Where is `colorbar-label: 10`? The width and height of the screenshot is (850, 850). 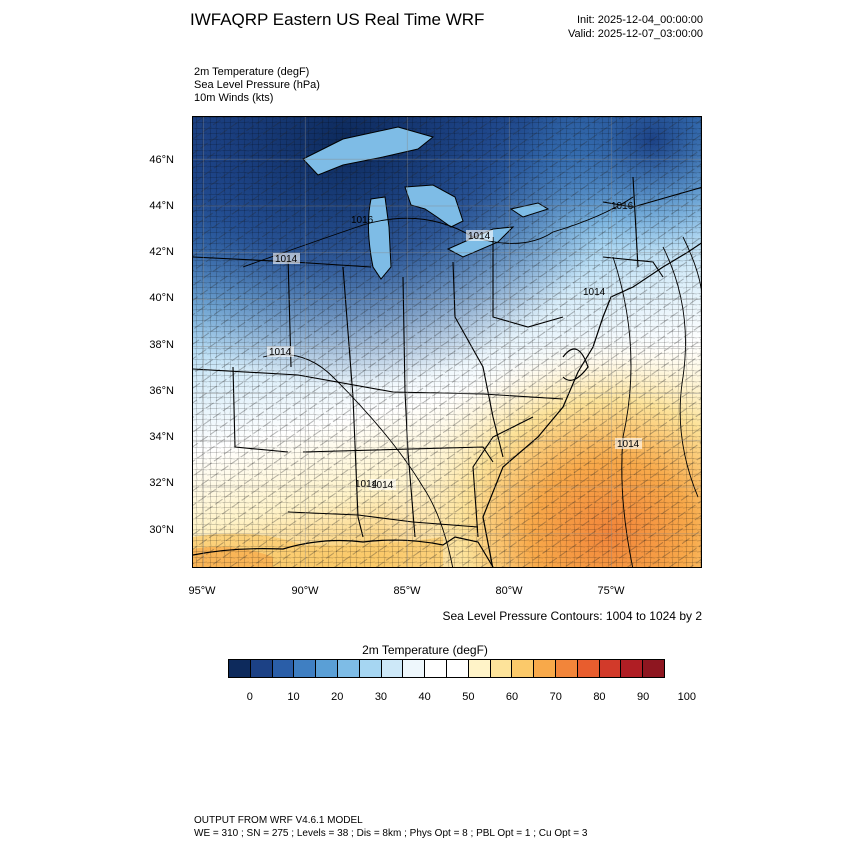
colorbar-label: 10 is located at coordinates (293, 697).